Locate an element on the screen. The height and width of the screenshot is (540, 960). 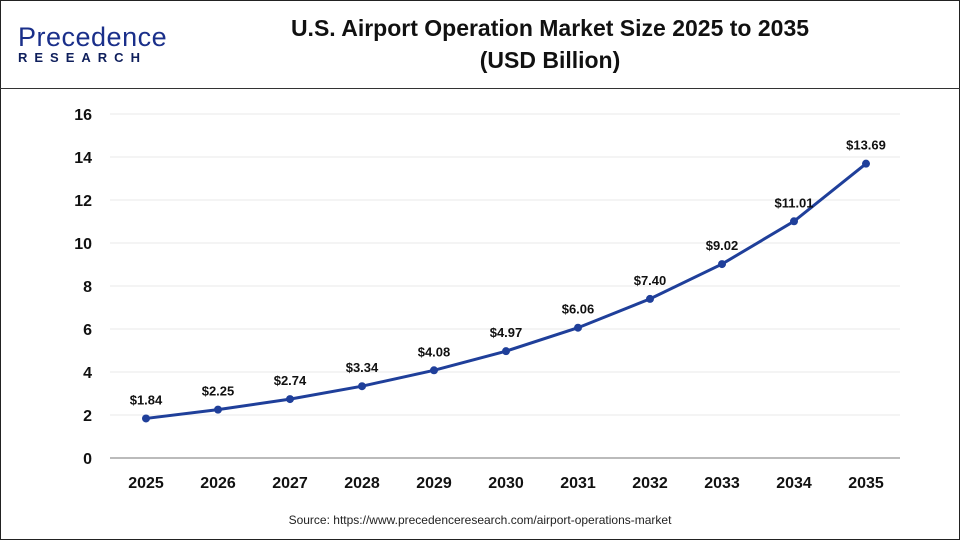
data-label: $13.69 is located at coordinates (866, 145).